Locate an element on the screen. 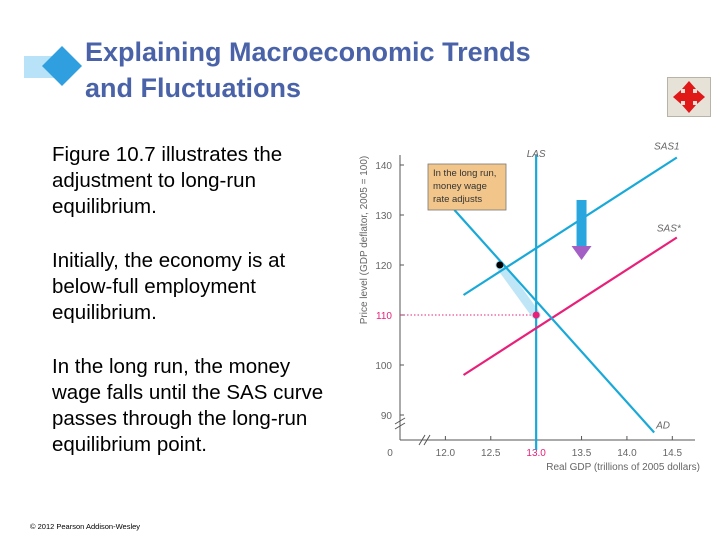  navigation-button is located at coordinates (689, 97).